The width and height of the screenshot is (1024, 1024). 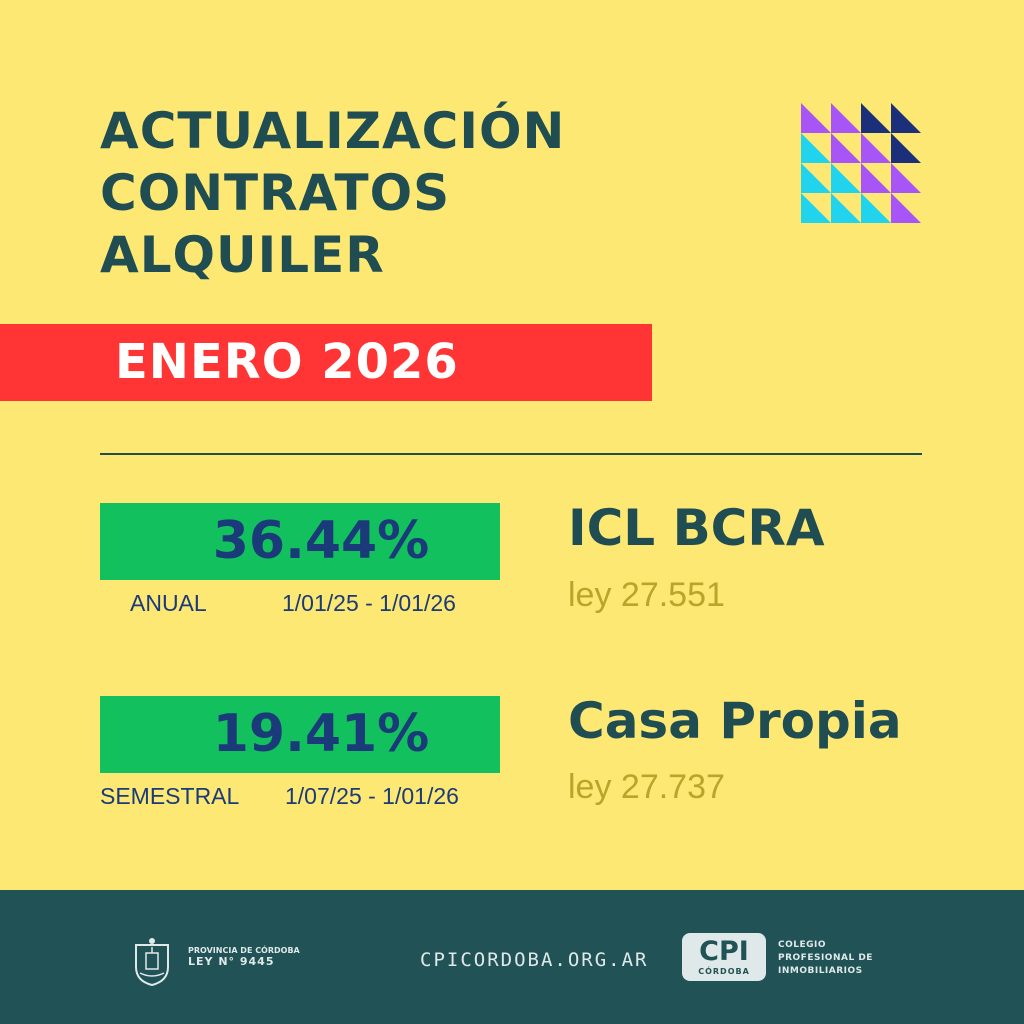 I want to click on annual-percentage-box: 36.44%, so click(x=300, y=541).